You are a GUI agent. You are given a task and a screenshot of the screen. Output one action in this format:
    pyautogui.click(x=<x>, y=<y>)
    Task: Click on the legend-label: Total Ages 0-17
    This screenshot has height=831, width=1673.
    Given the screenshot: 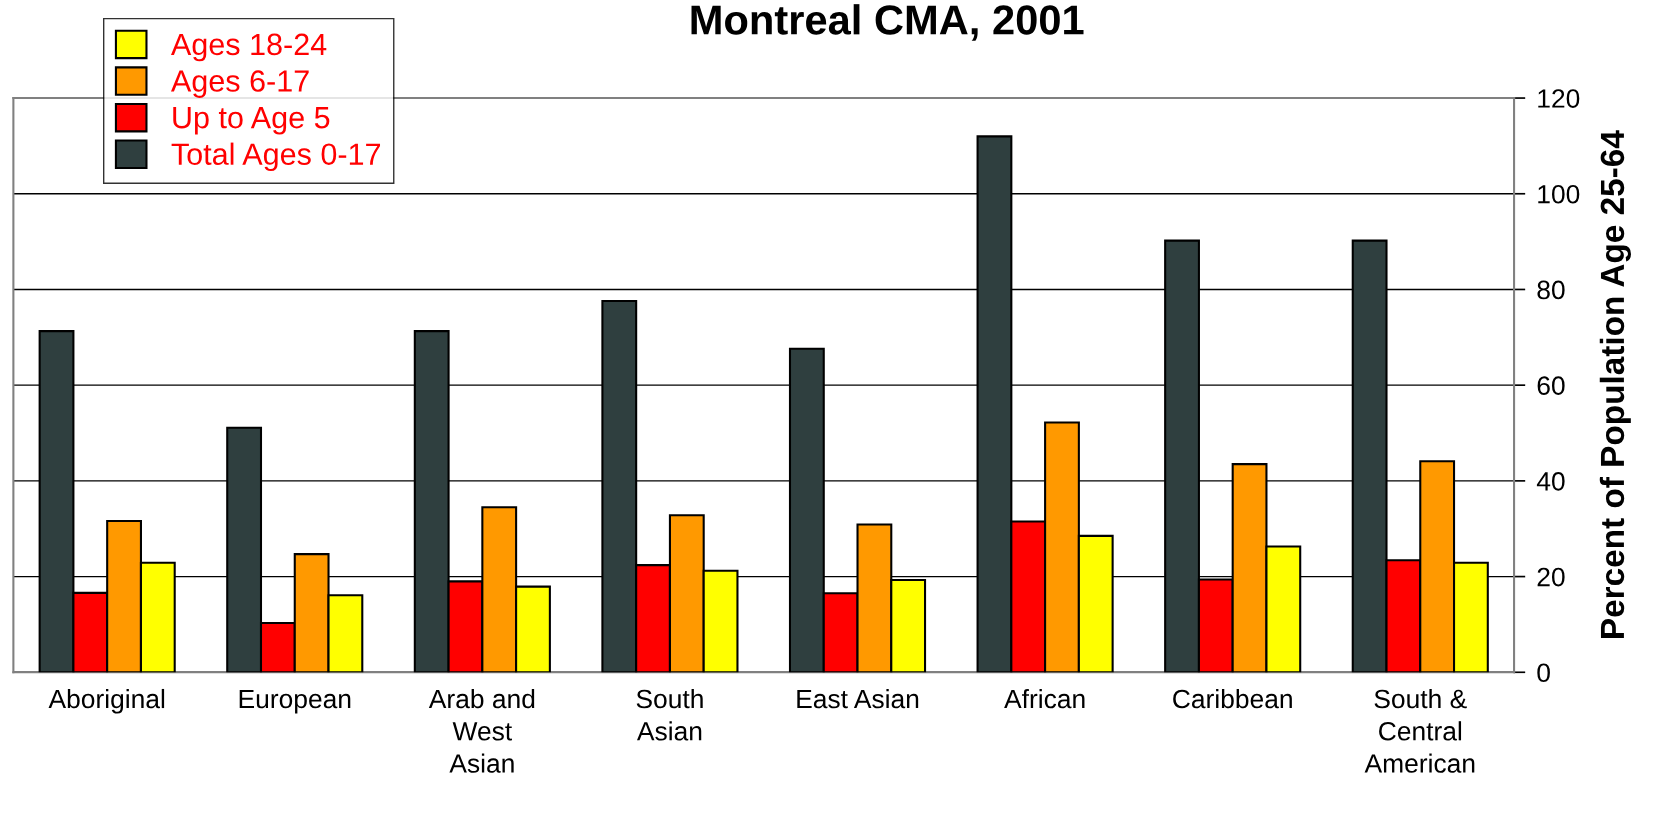 What is the action you would take?
    pyautogui.click(x=276, y=157)
    